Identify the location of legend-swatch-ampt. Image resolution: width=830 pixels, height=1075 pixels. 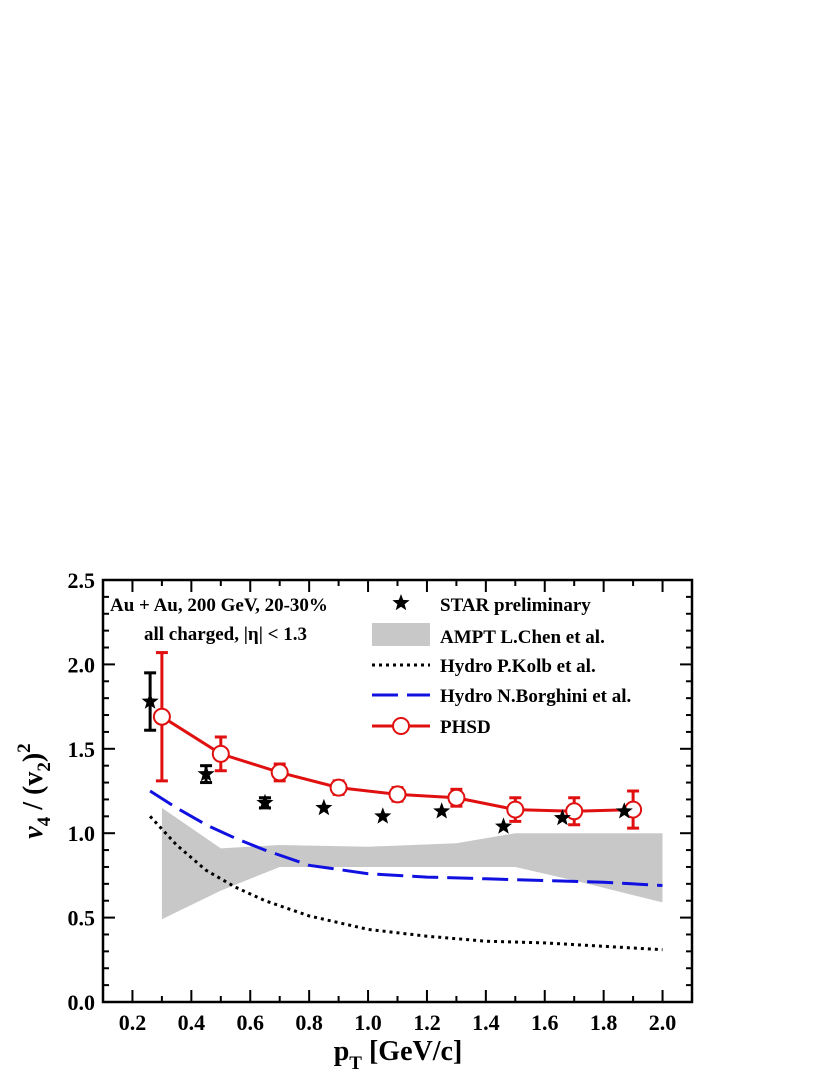
(401, 634).